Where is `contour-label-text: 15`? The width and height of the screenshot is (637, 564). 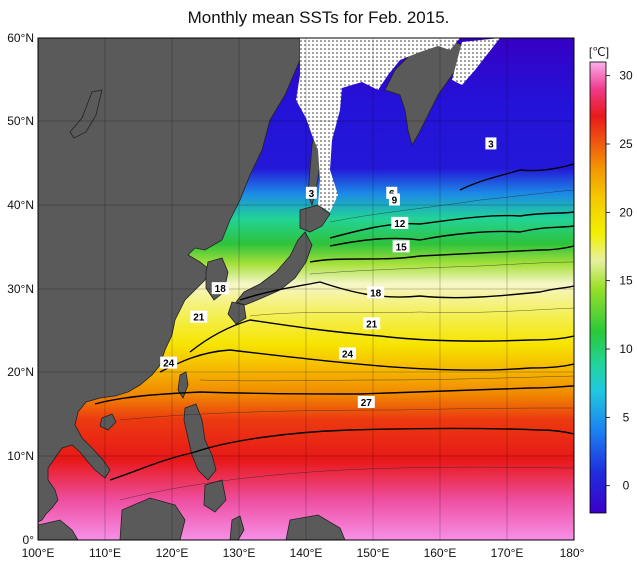 contour-label-text: 15 is located at coordinates (402, 247).